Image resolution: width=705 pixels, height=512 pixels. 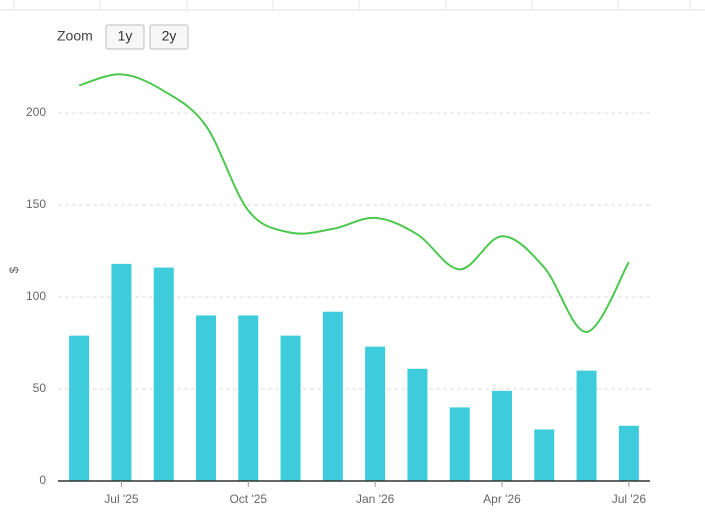 What do you see at coordinates (14, 269) in the screenshot?
I see `y-axis-title: $` at bounding box center [14, 269].